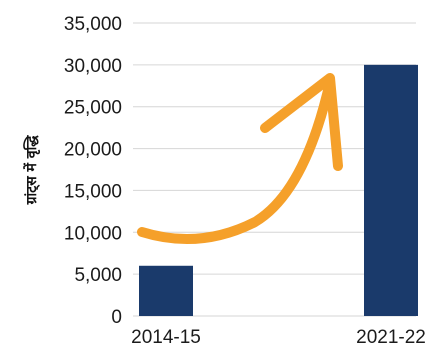  I want to click on y-tick-label: 0, so click(116, 317).